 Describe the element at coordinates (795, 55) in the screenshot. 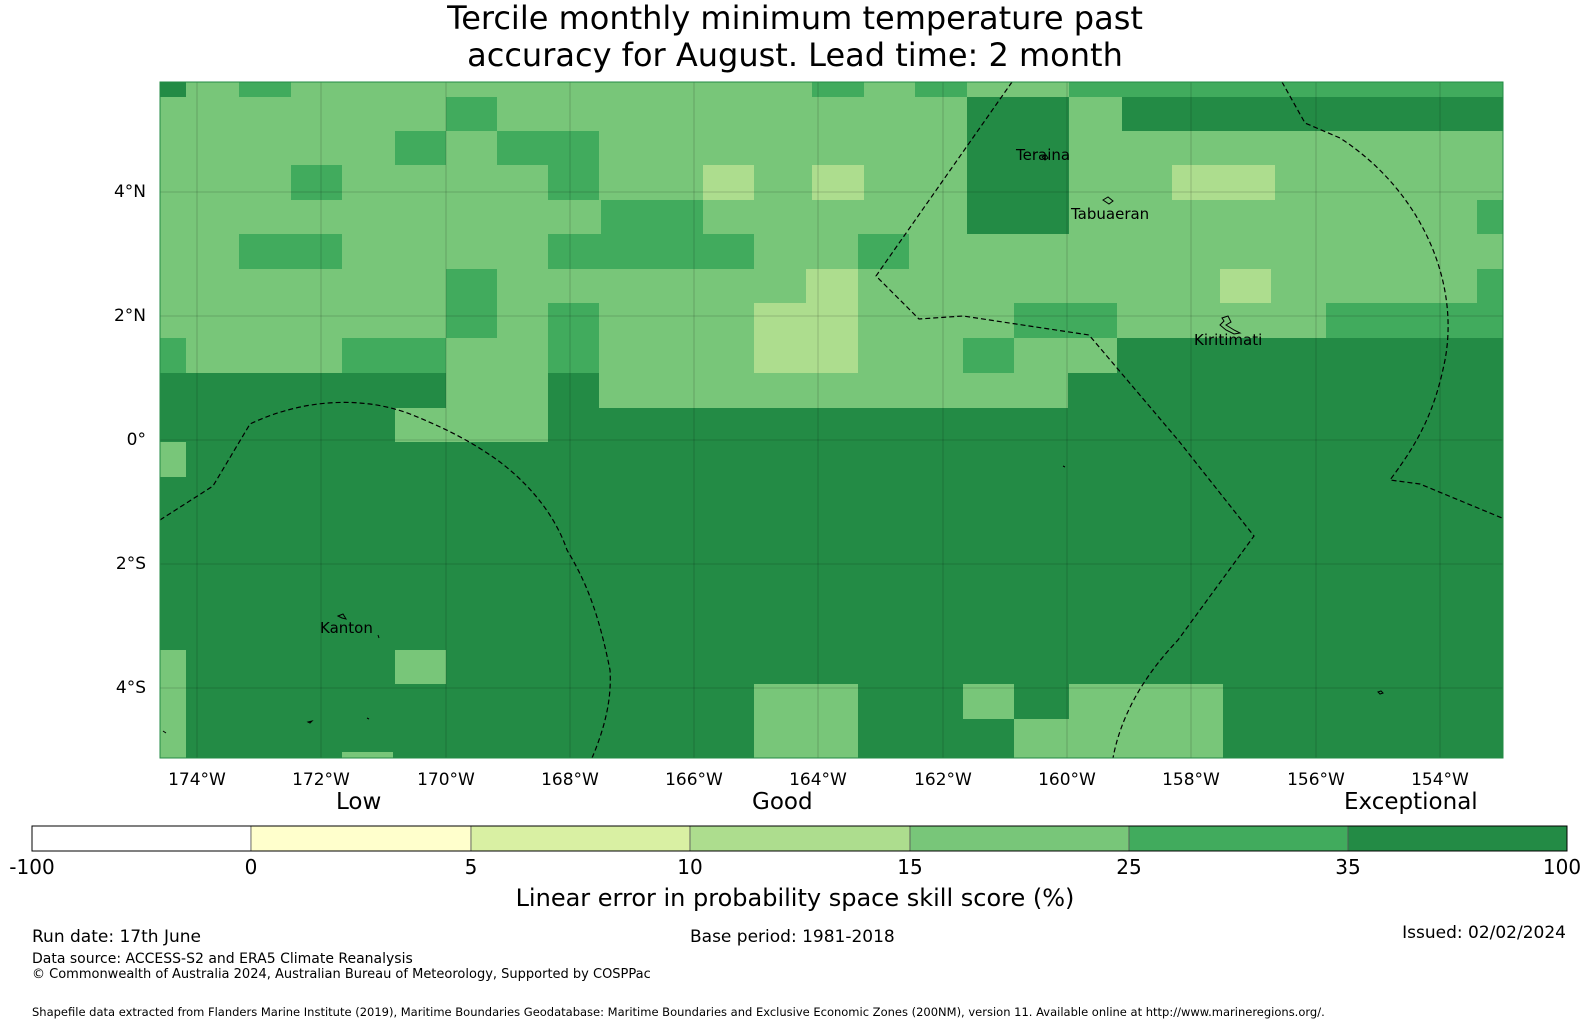

I see `title-line-2: accuracy for August. Lead time: 2 month` at that location.